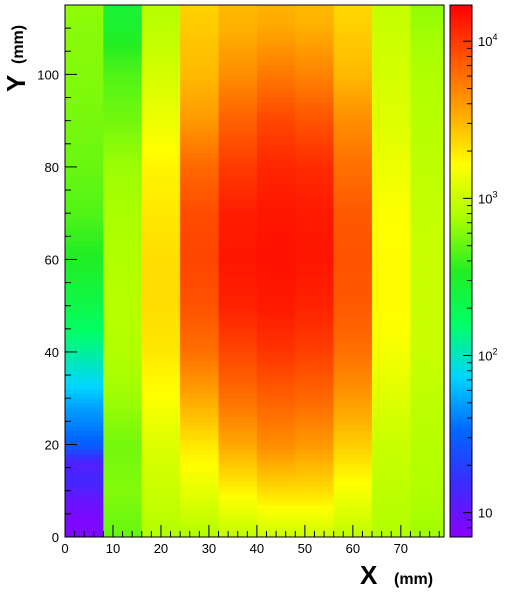 Image resolution: width=506 pixels, height=605 pixels. What do you see at coordinates (485, 513) in the screenshot?
I see `colorbar-tick-label: 10` at bounding box center [485, 513].